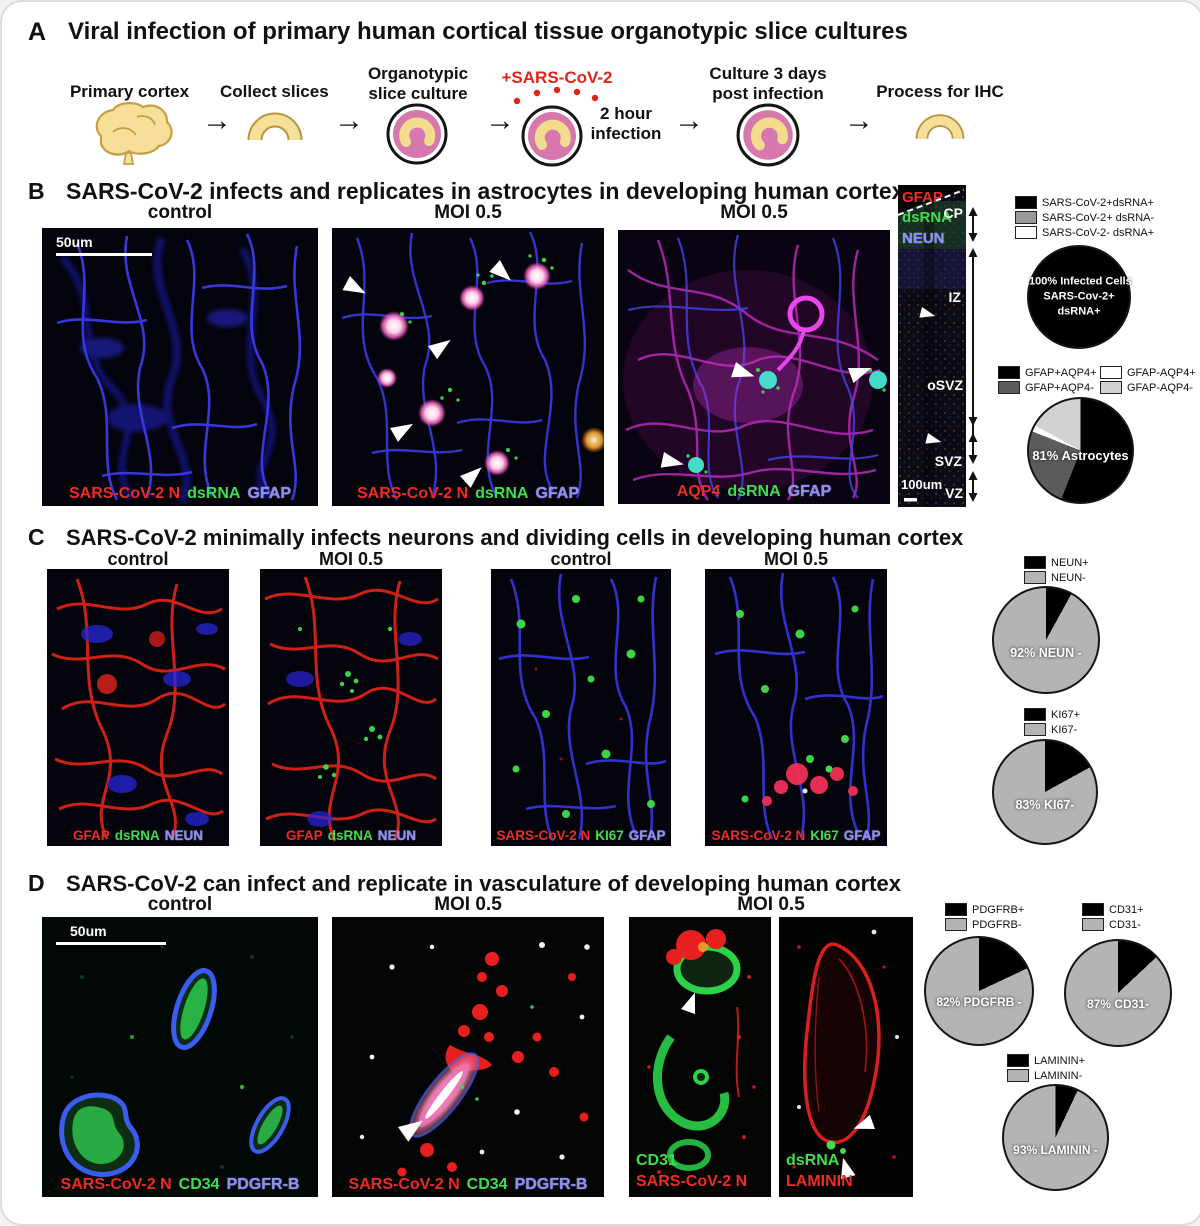  Describe the element at coordinates (984, 924) in the screenshot. I see `legend-item: PDGFRB-` at that location.